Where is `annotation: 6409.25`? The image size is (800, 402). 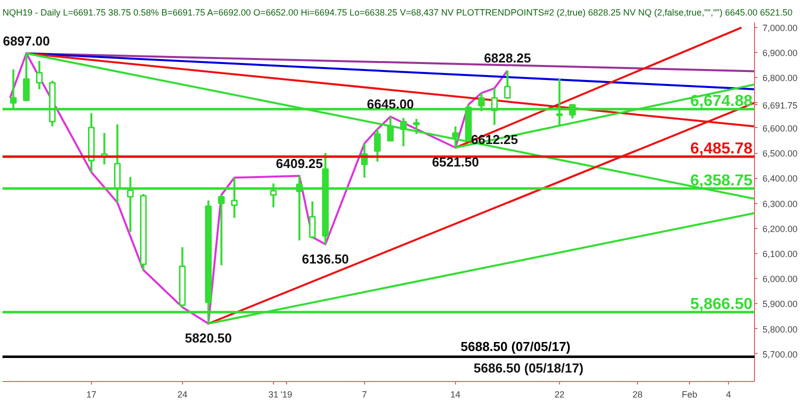
annotation: 6409.25 is located at coordinates (299, 163).